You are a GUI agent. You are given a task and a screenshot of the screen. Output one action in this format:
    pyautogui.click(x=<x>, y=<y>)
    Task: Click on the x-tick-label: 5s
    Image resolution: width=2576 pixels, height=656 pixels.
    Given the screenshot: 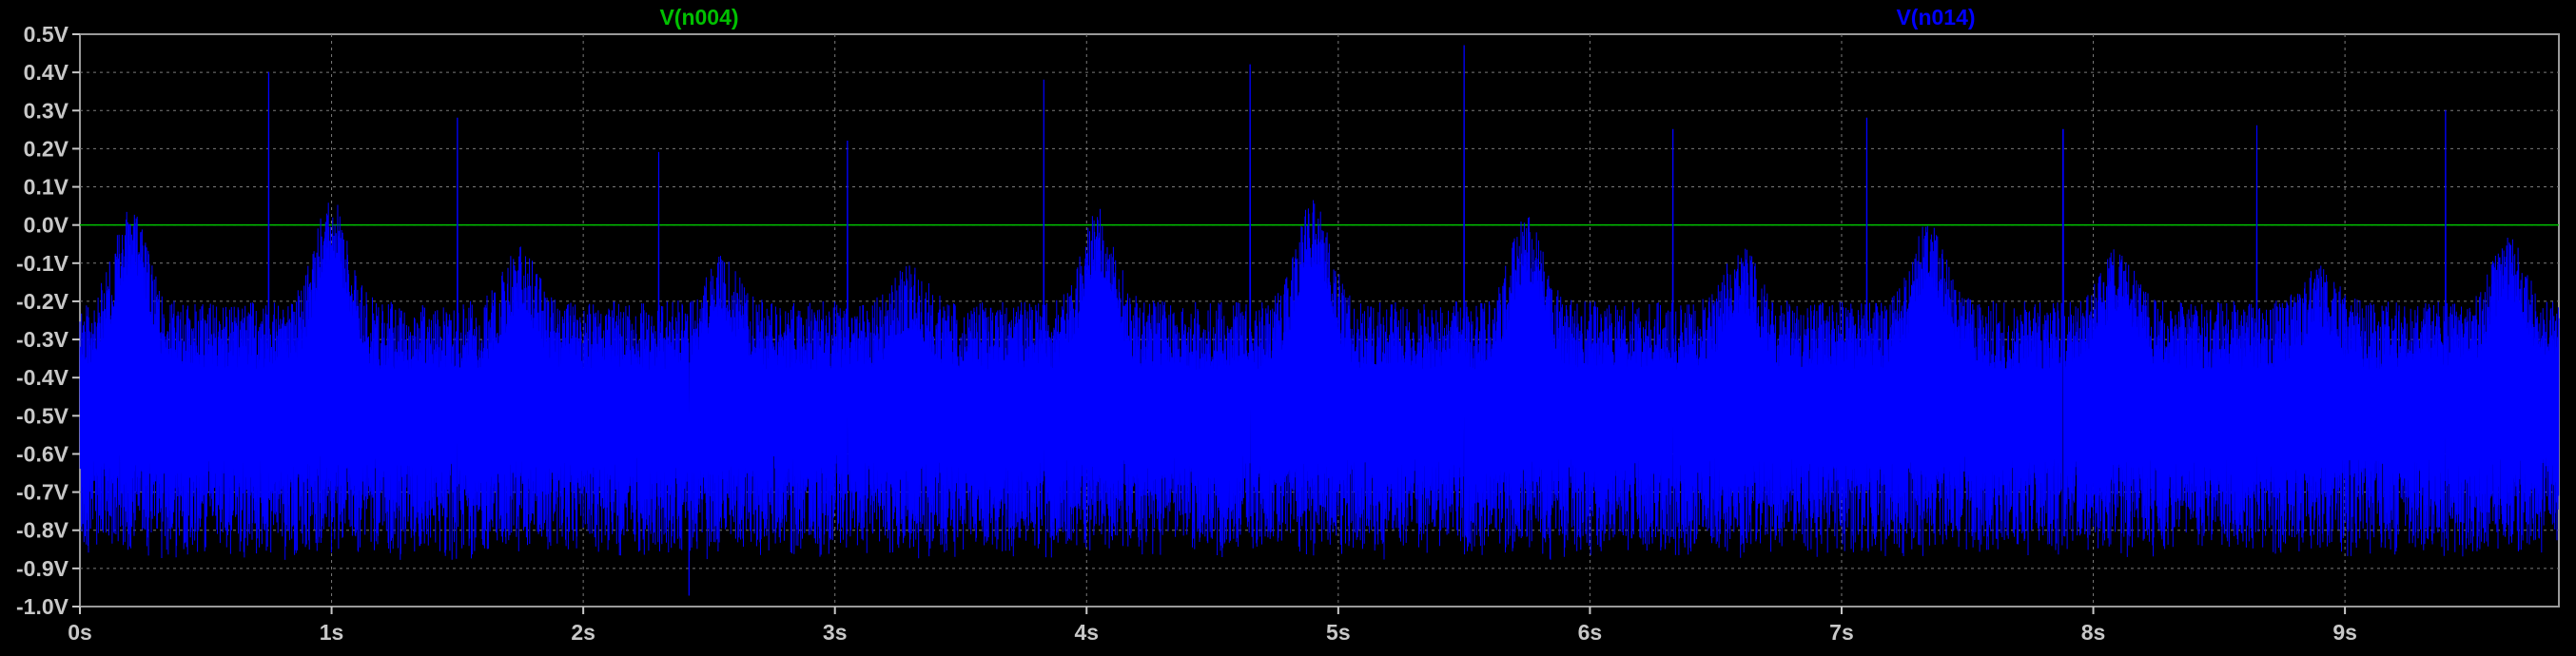 What is the action you would take?
    pyautogui.click(x=1338, y=632)
    